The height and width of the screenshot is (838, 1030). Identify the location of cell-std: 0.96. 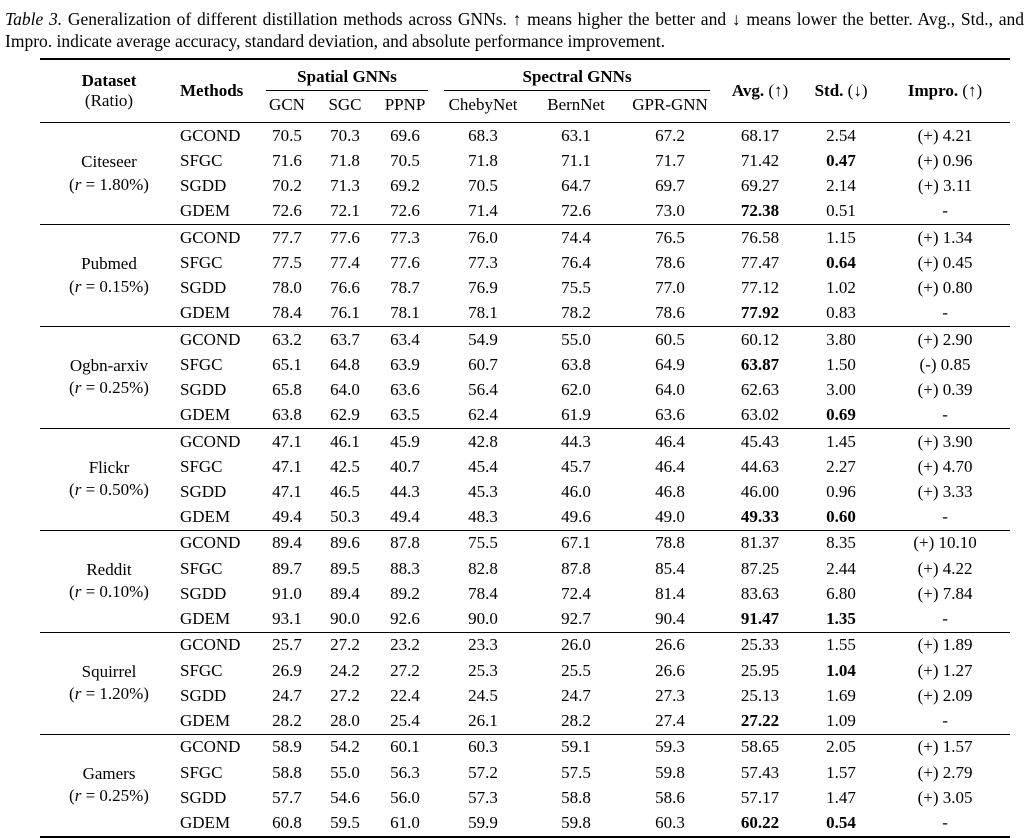
(841, 491).